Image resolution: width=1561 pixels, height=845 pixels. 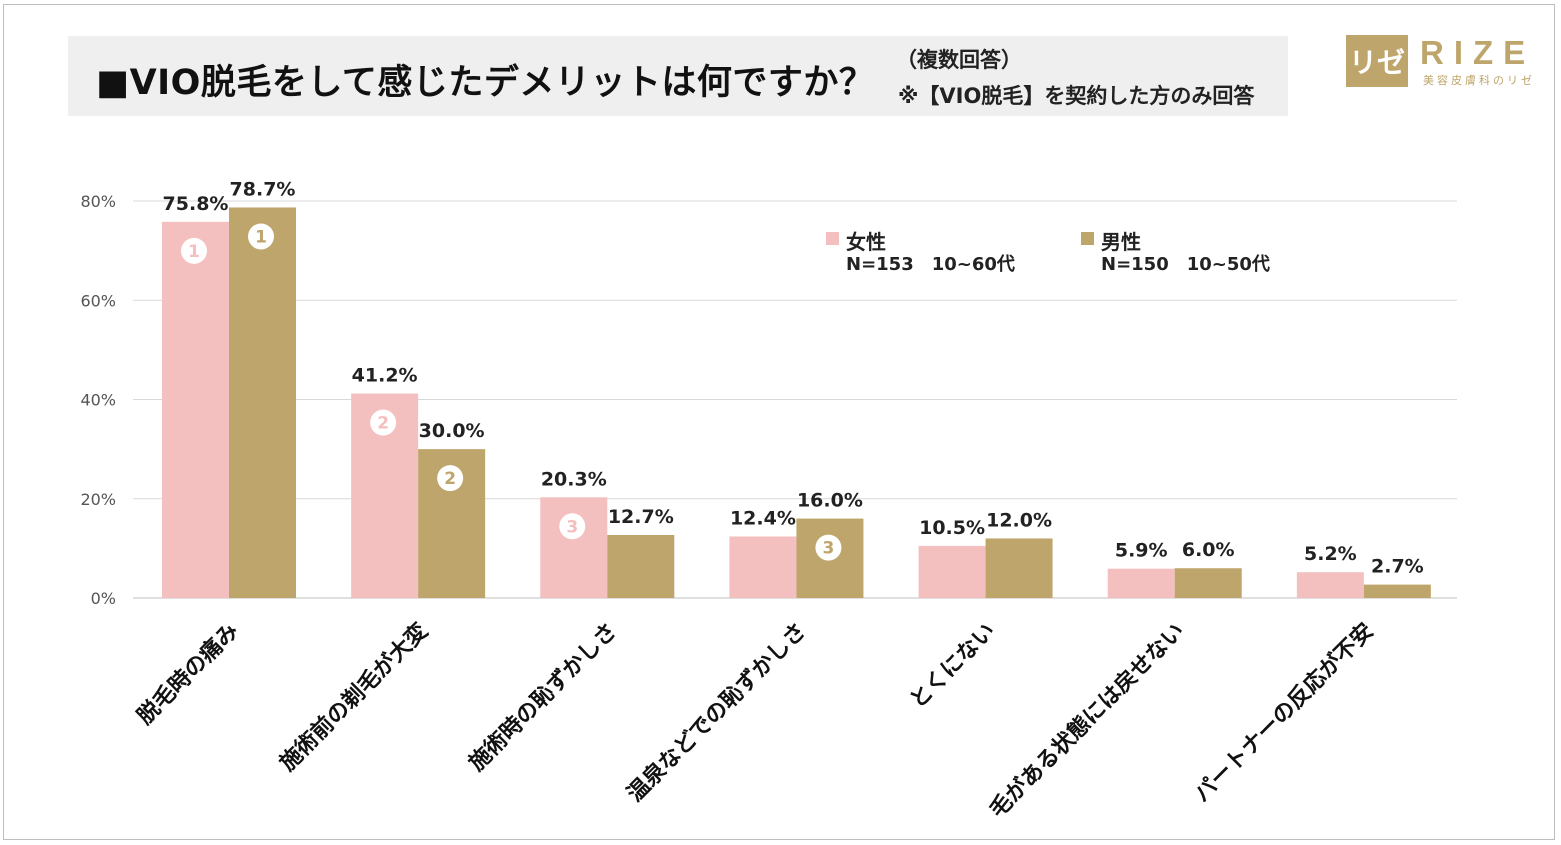 I want to click on data-label: 5.9%, so click(x=1141, y=551).